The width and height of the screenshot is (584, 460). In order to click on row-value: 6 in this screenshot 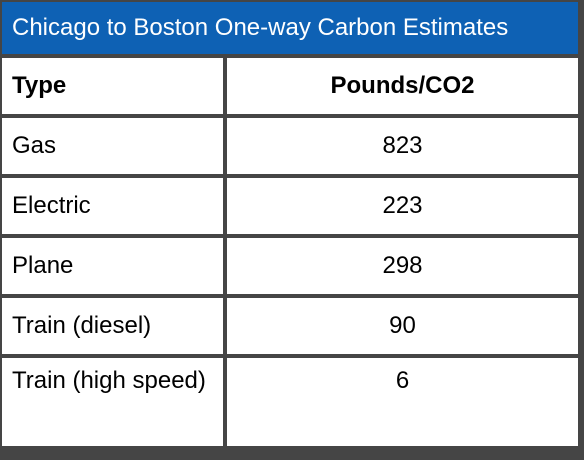, I will do `click(402, 402)`.